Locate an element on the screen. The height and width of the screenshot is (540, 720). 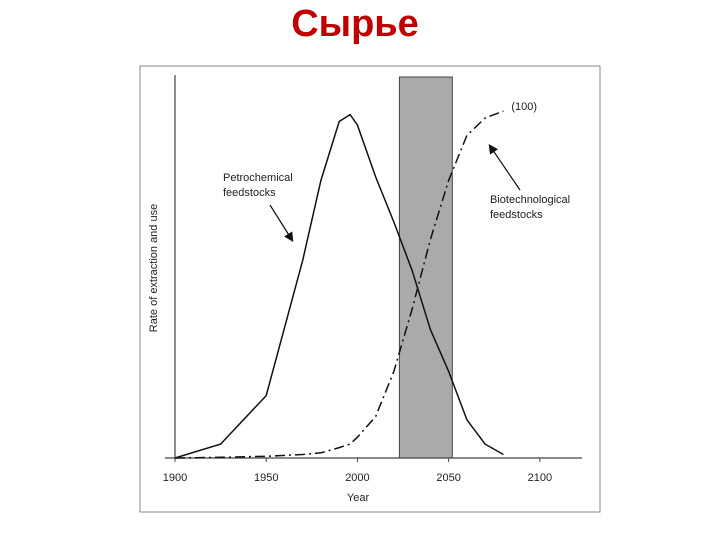
slide-title: Сырье is located at coordinates (355, 24).